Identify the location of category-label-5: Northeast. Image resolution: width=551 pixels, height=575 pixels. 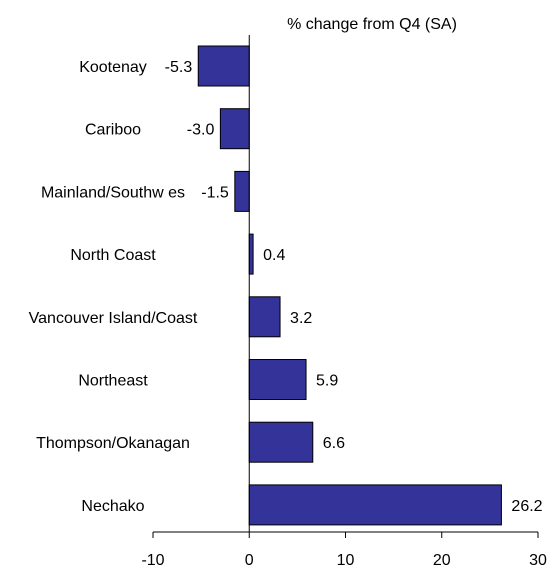
(113, 381).